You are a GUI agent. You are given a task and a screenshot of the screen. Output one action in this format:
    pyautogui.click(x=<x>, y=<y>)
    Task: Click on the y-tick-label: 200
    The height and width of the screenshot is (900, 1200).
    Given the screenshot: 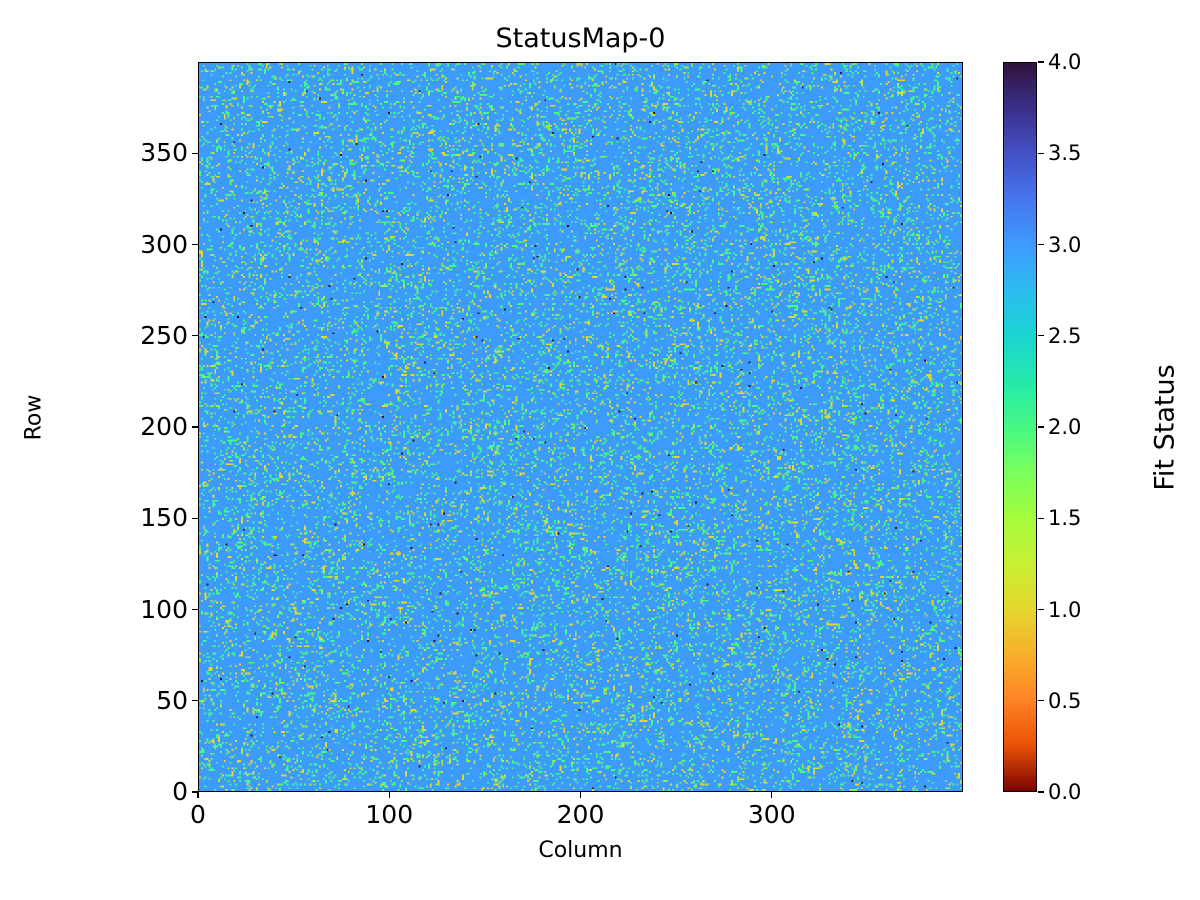 What is the action you would take?
    pyautogui.click(x=164, y=426)
    